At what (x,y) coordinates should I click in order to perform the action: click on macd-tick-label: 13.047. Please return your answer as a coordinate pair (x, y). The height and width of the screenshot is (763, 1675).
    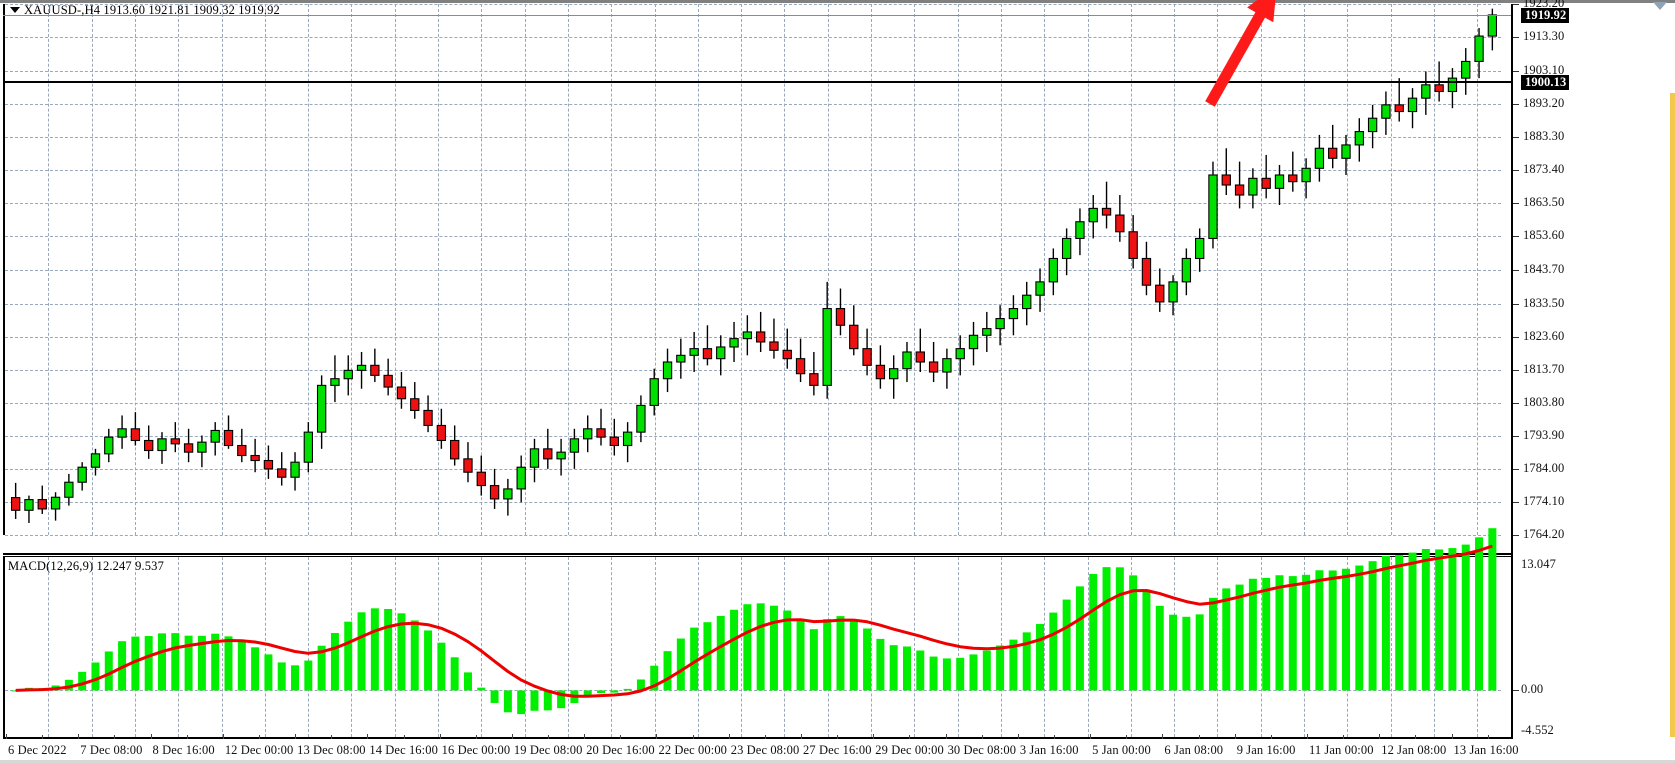
    Looking at the image, I should click on (1538, 564).